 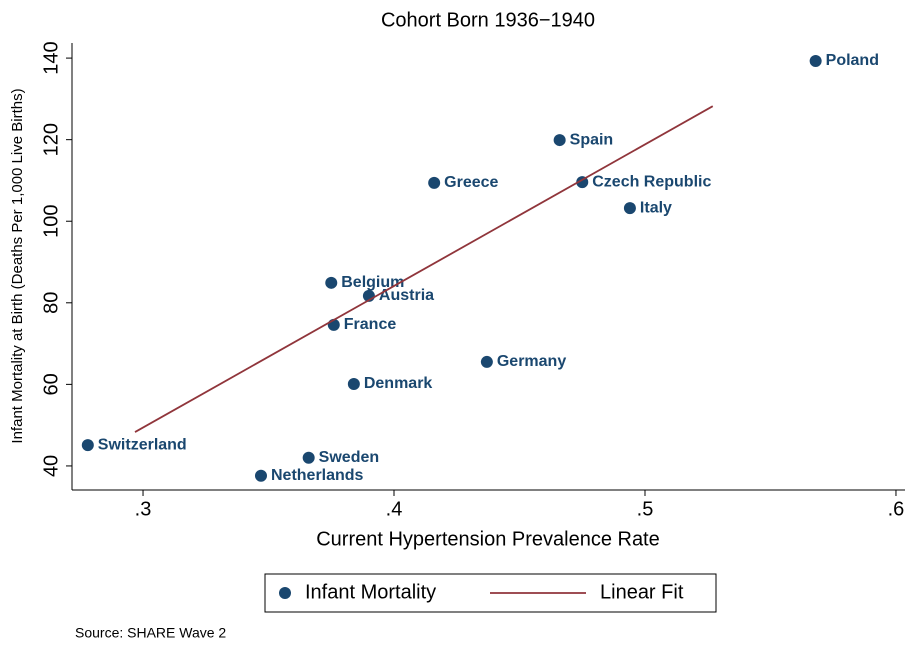 What do you see at coordinates (370, 592) in the screenshot?
I see `legend-label: Infant Mortality` at bounding box center [370, 592].